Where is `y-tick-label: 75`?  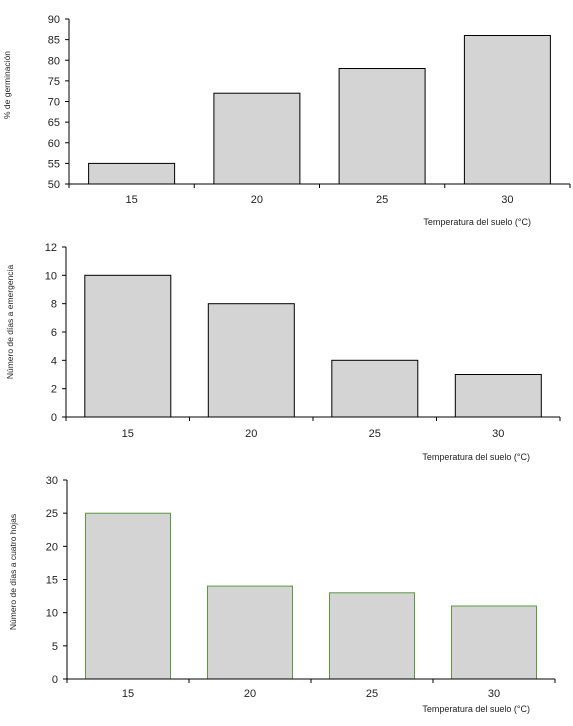 y-tick-label: 75 is located at coordinates (54, 82).